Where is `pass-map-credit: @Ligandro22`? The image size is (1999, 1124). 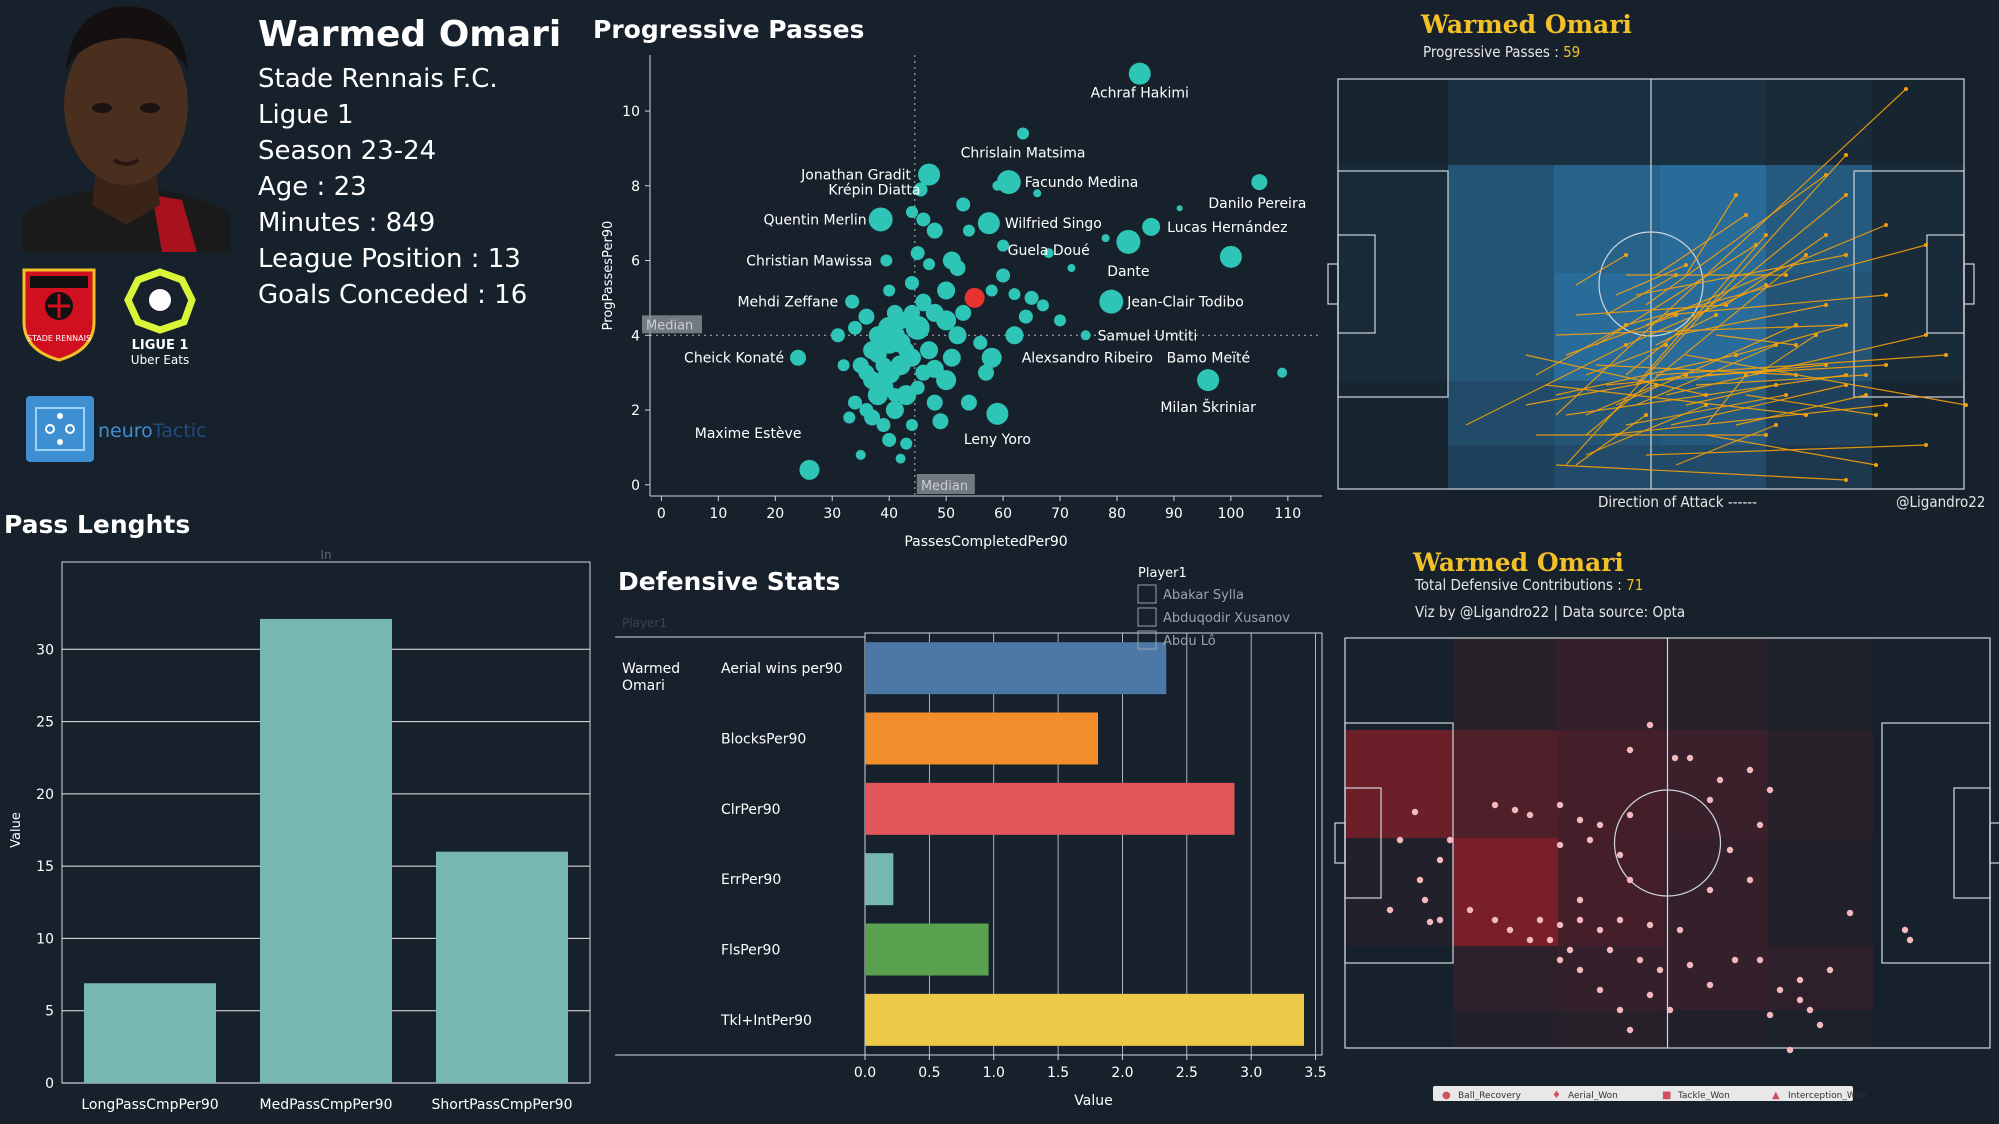 pass-map-credit: @Ligandro22 is located at coordinates (1941, 502).